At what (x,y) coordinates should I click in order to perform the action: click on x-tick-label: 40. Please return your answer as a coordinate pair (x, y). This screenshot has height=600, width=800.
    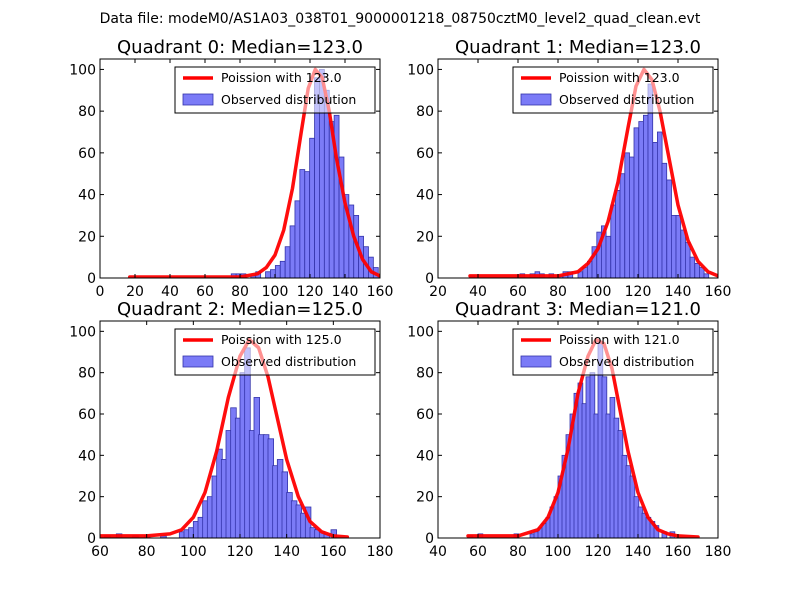
    Looking at the image, I should click on (478, 292).